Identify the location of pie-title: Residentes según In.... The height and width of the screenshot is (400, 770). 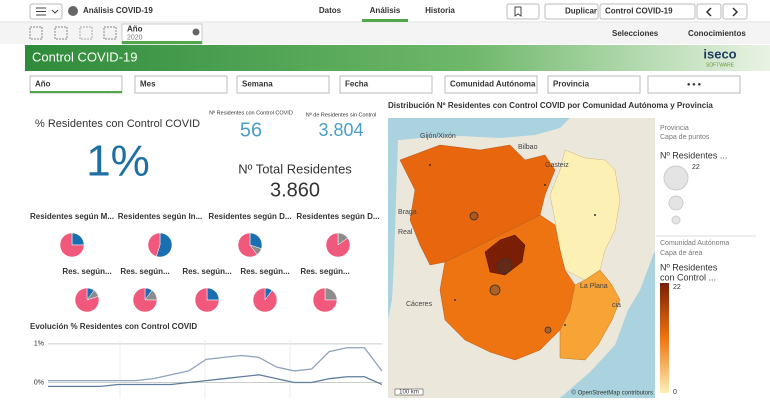
(160, 216).